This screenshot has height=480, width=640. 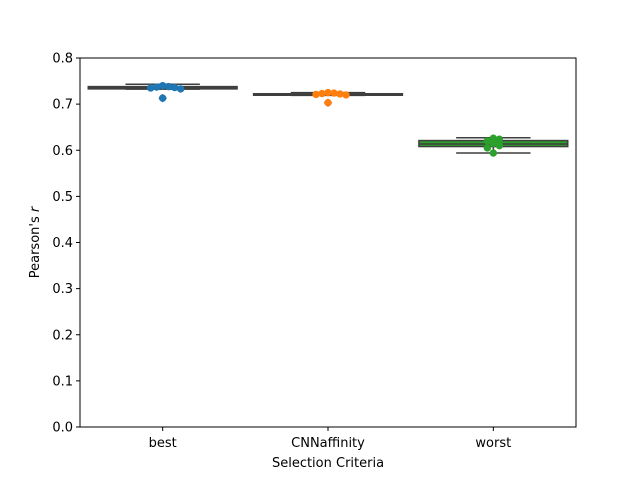 I want to click on x-tick-label: CNNaffinity, so click(x=328, y=443).